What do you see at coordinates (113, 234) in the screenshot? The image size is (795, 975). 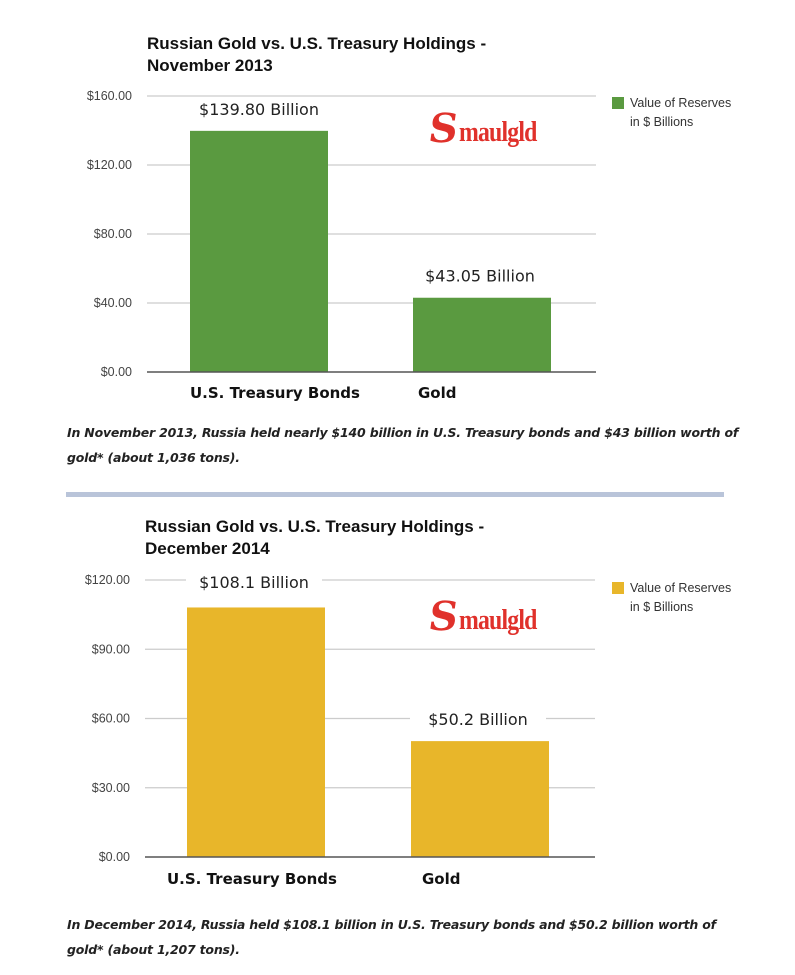 I see `y-tick-label: $80.00` at bounding box center [113, 234].